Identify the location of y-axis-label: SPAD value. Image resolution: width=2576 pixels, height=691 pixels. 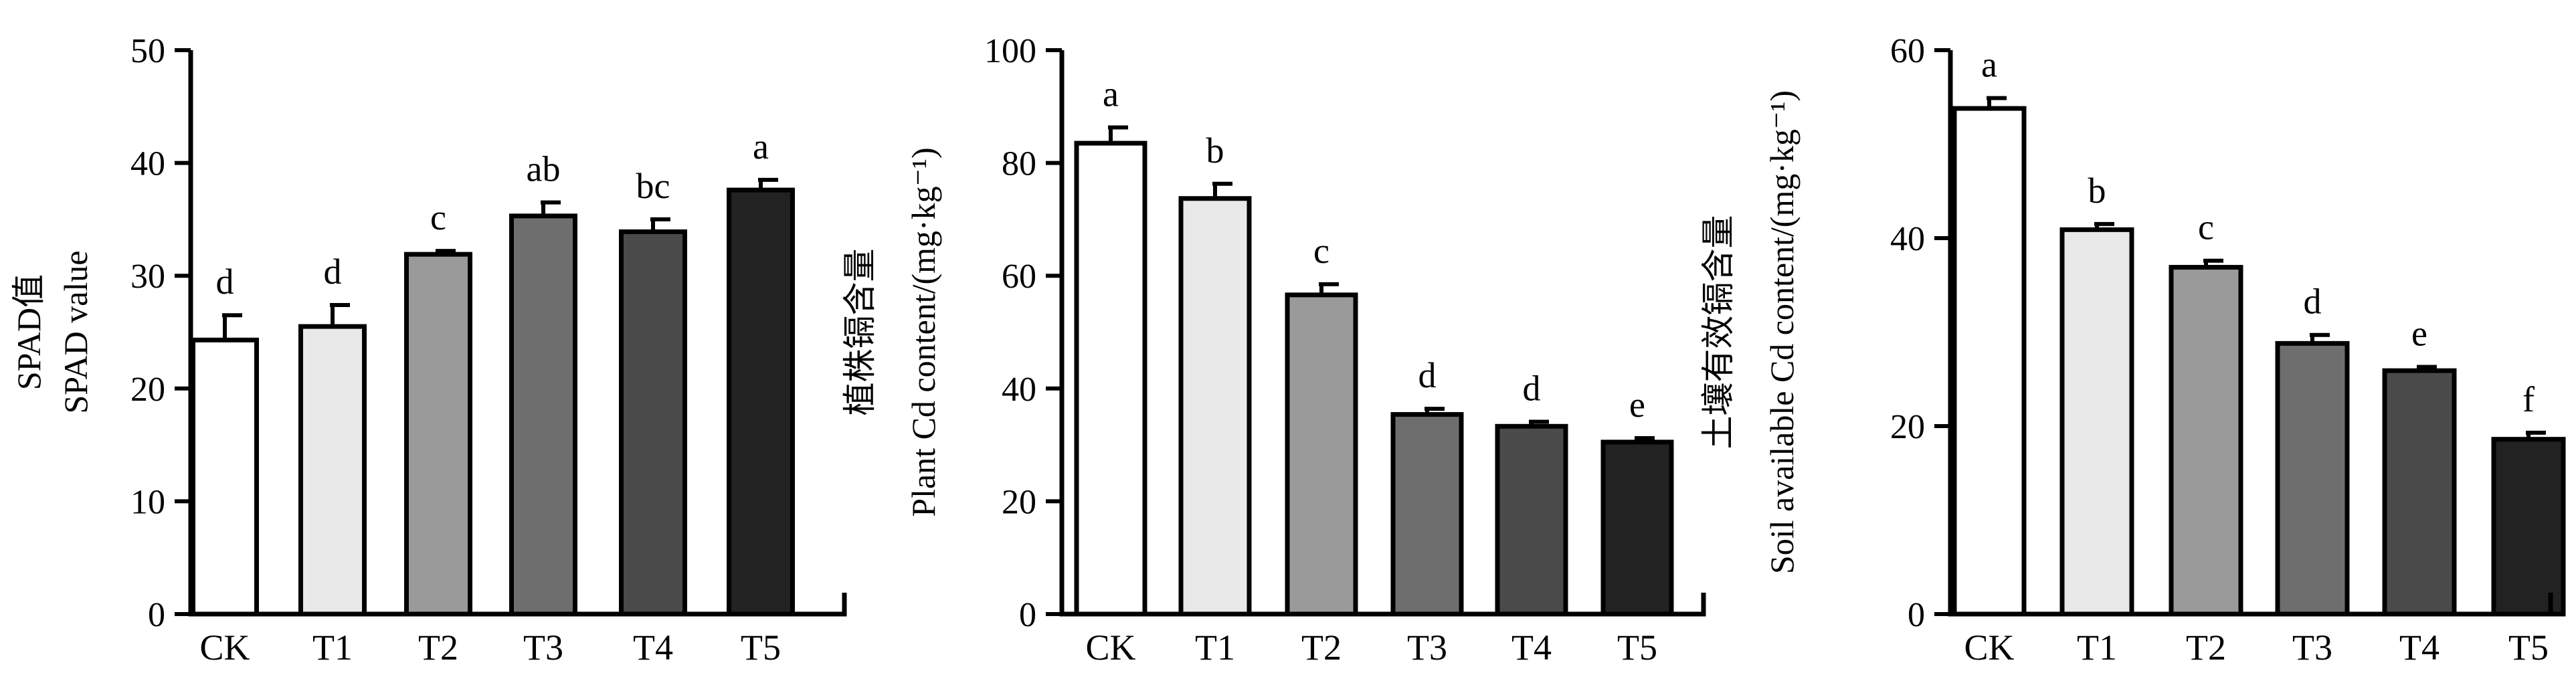
(75, 331).